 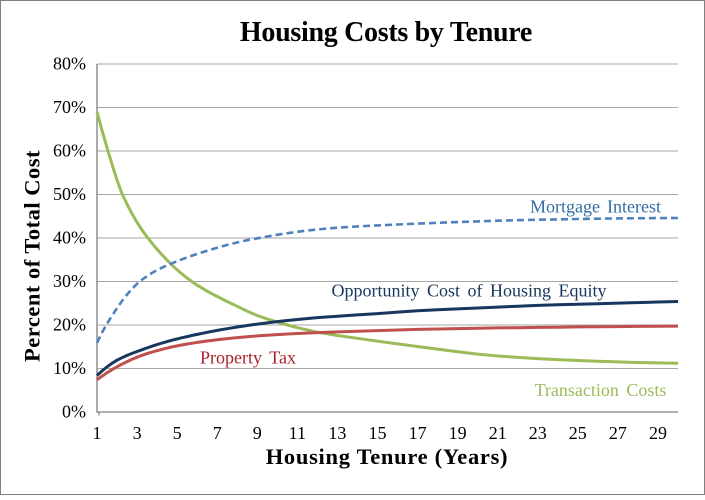 What do you see at coordinates (257, 433) in the screenshot?
I see `svg-text: 9` at bounding box center [257, 433].